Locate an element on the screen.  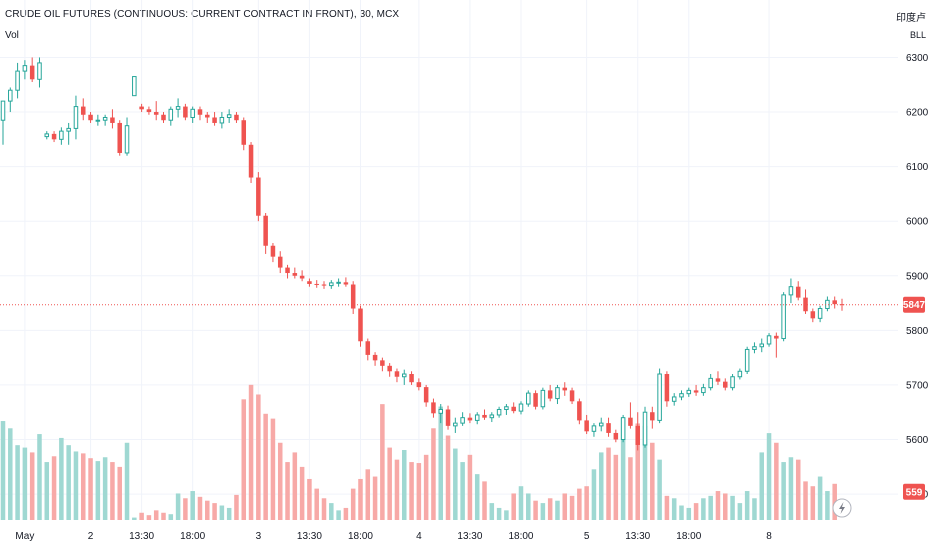
price-tags: 5847 559 is located at coordinates (914, 398).